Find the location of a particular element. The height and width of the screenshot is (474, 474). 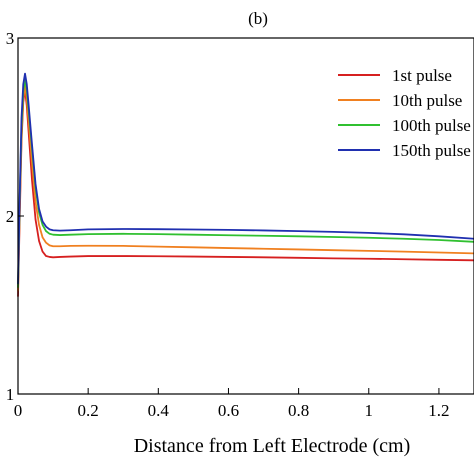

legend-label-1: 1st pulse is located at coordinates (422, 75).